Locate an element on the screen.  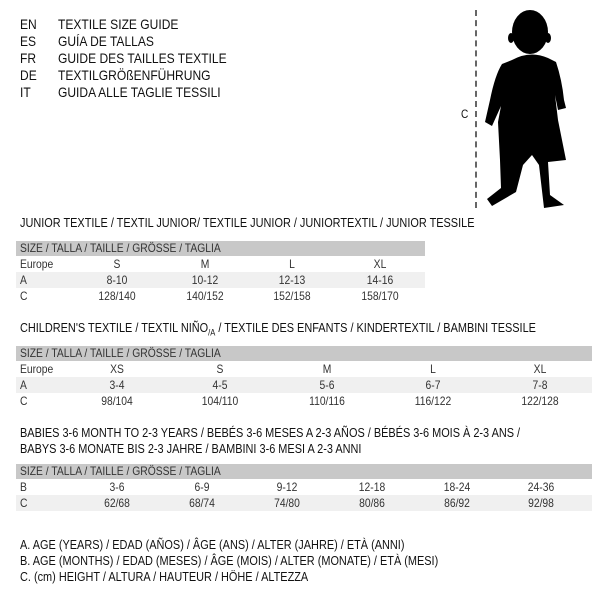
table-row: A 8-10 10-12 12-13 14-16 is located at coordinates (220, 280).